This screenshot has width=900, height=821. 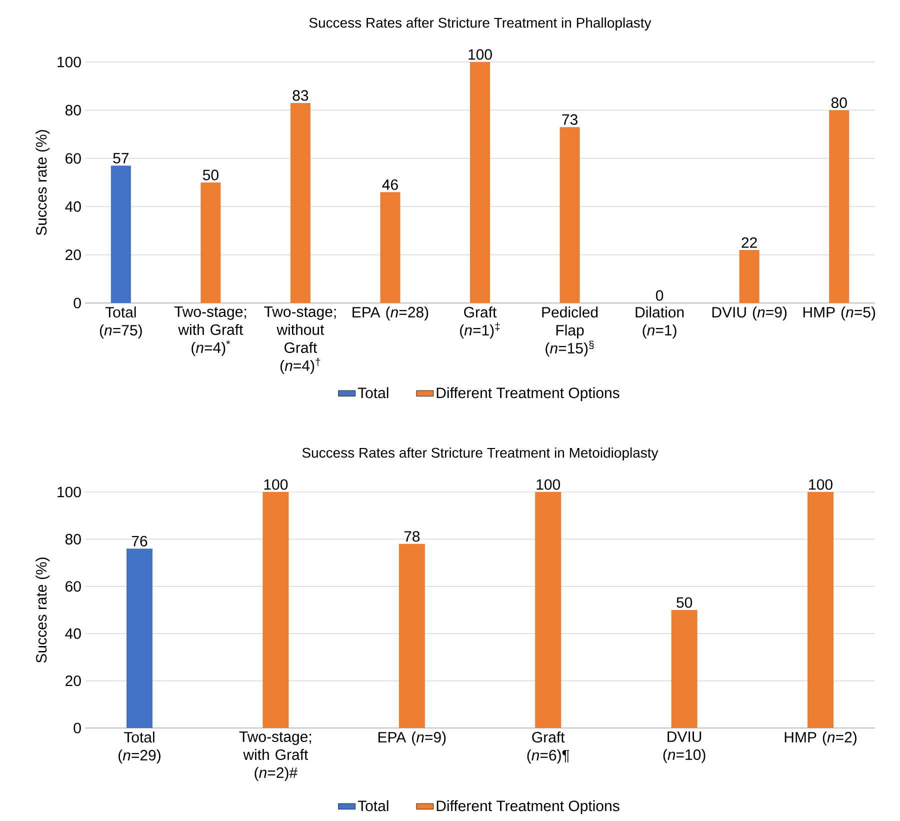 What do you see at coordinates (412, 739) in the screenshot?
I see `x-tick-label: EPA (n=9)` at bounding box center [412, 739].